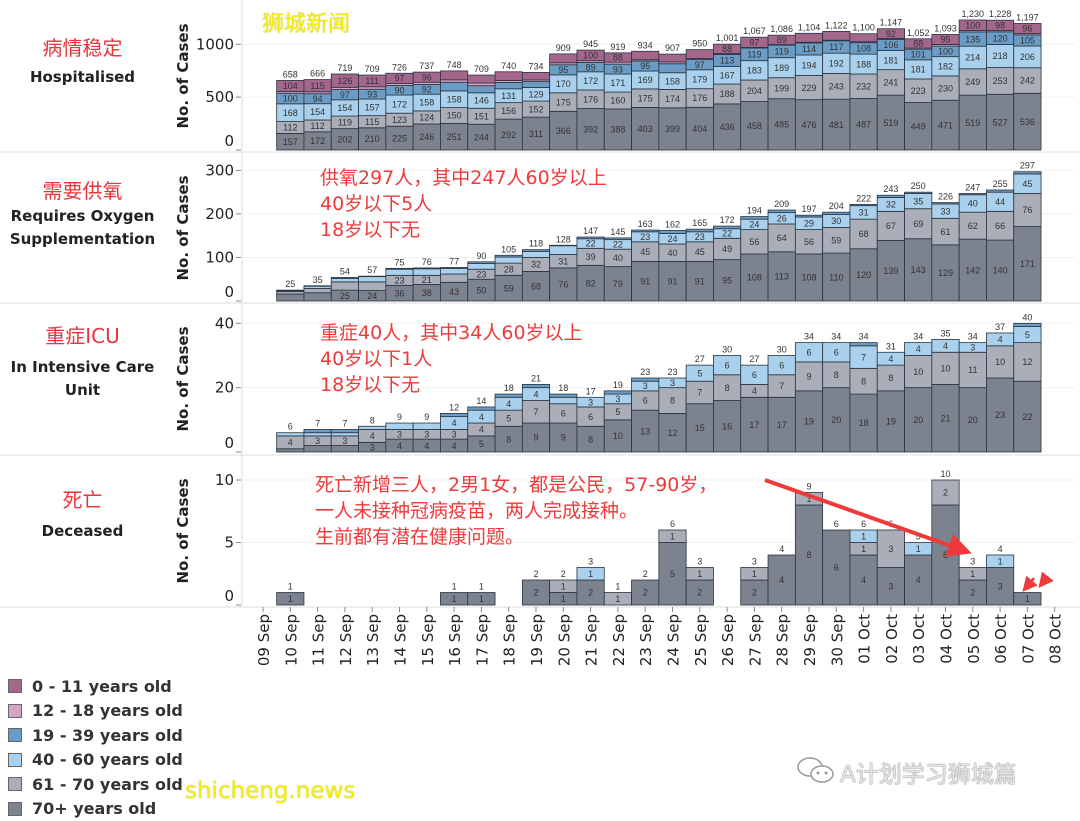 This screenshot has height=821, width=1080. I want to click on segment-label: 7, so click(535, 412).